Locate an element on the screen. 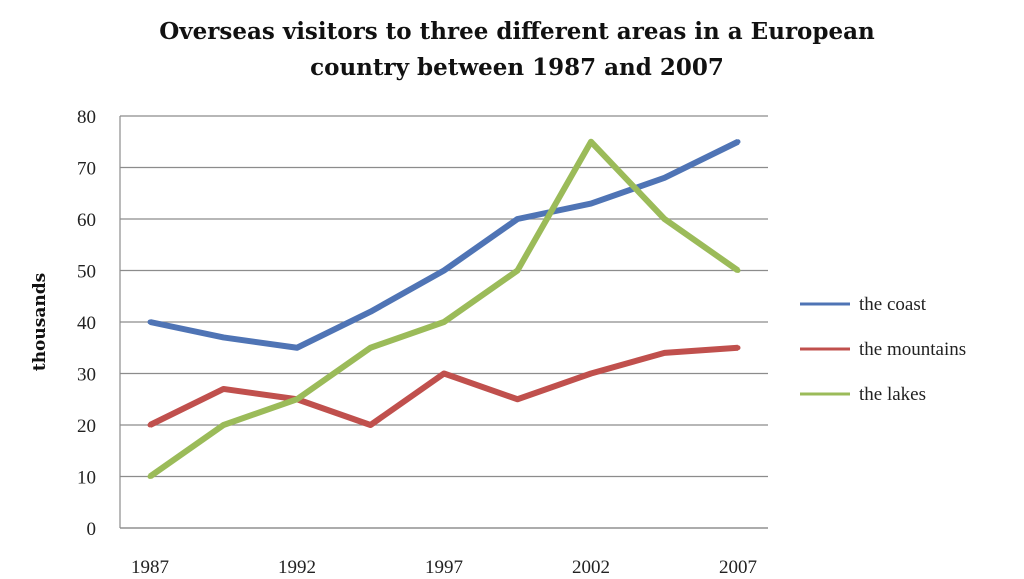  legend-label-the-mountains: the mountains is located at coordinates (912, 349).